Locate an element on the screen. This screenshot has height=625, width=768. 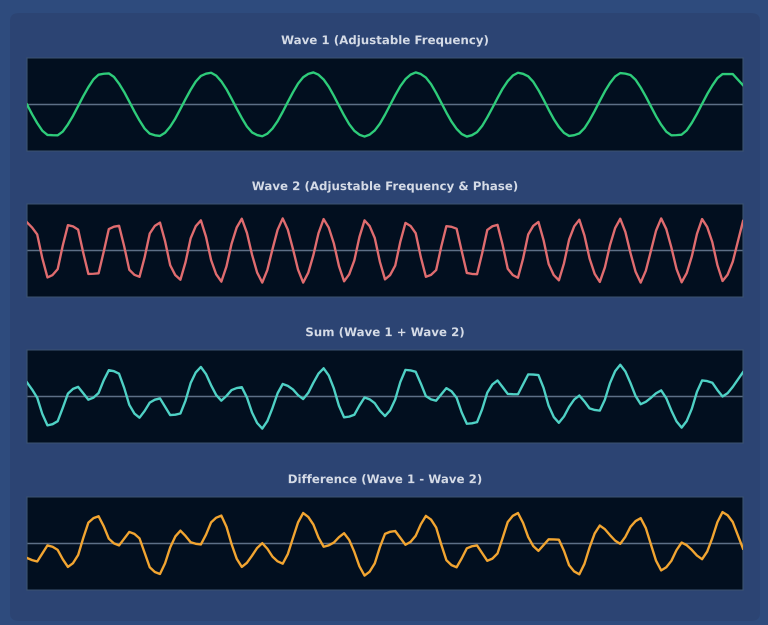
chart-title: Difference (Wave 1 - Wave 2) is located at coordinates (385, 479).